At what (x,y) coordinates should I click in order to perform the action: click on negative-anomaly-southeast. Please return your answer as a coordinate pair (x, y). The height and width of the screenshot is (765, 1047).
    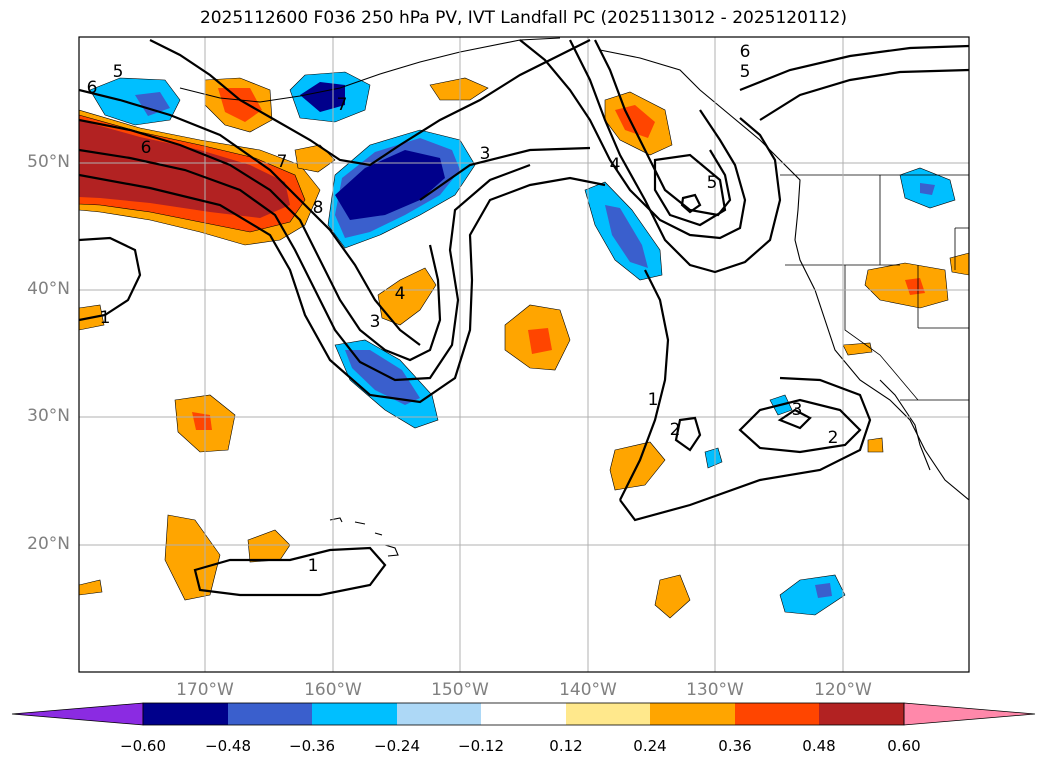
    Looking at the image, I should click on (812, 595).